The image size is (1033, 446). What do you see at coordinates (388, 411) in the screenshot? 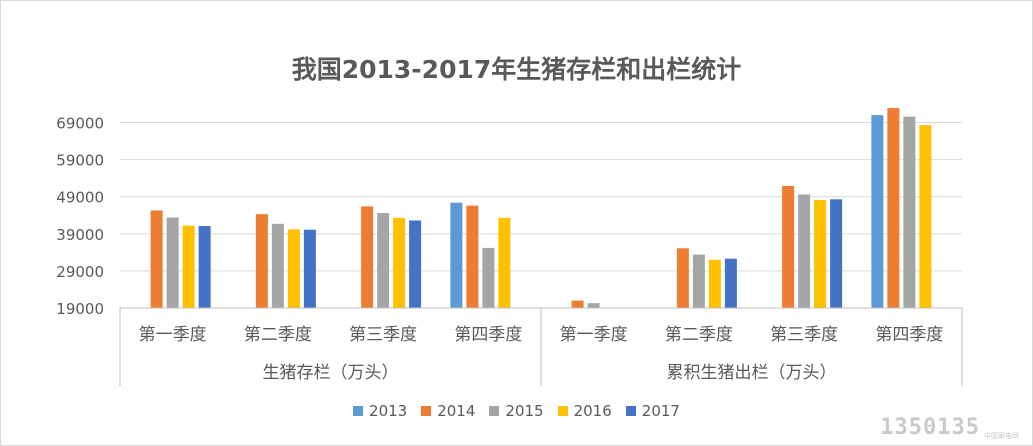
I see `legend-label: 2013` at bounding box center [388, 411].